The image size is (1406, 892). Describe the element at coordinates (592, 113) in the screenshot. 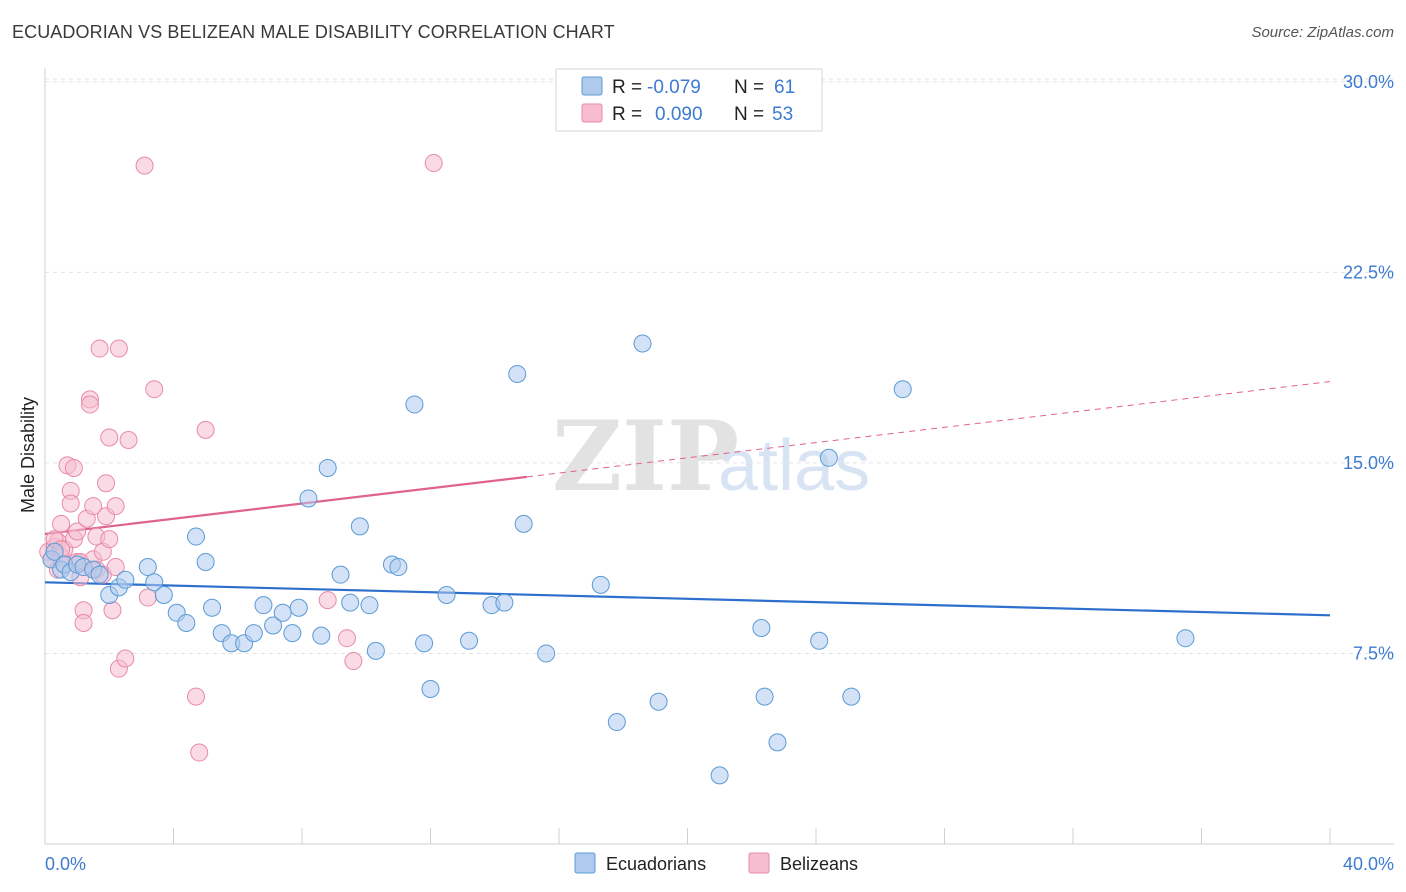

I see `legend-swatch-belizeans` at that location.